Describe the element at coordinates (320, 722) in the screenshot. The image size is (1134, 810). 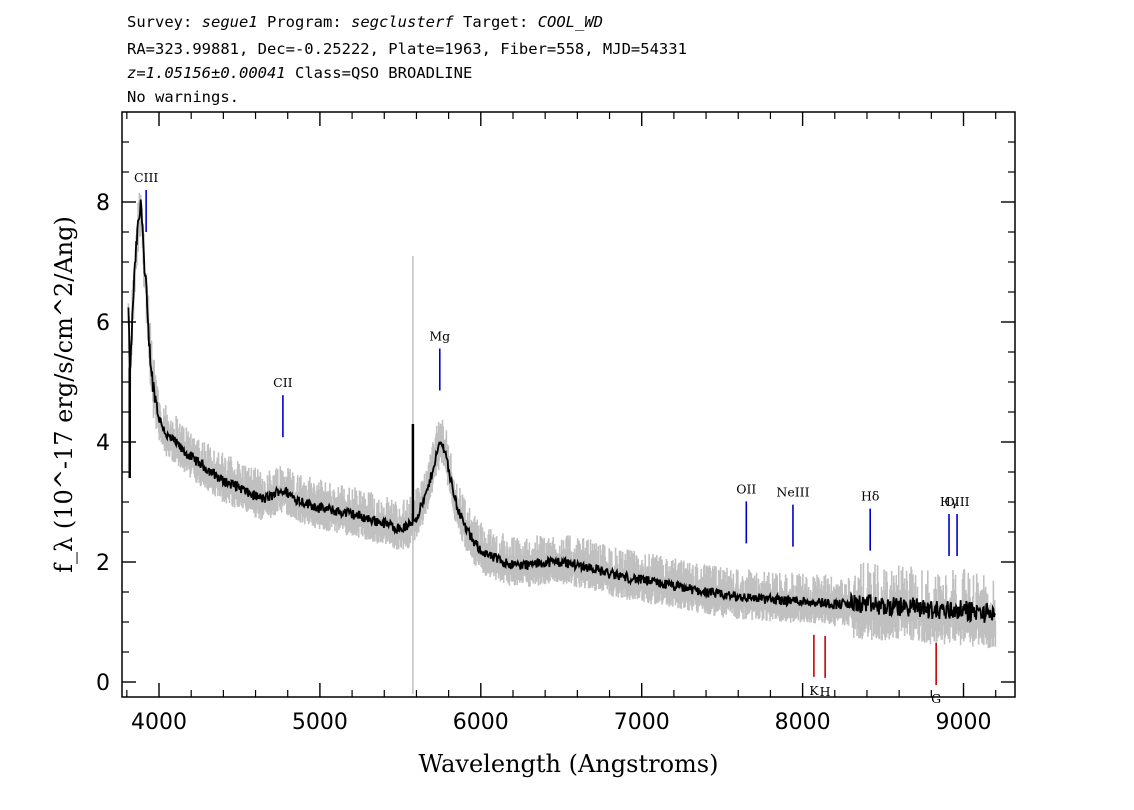
I see `x-tick-label: 5000` at that location.